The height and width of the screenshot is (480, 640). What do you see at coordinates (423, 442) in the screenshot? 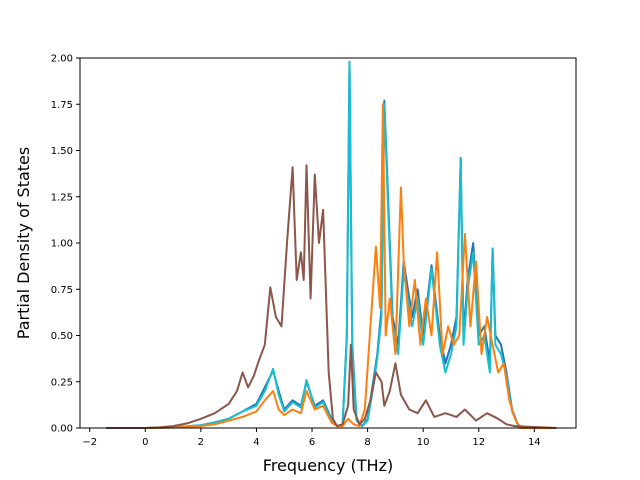
I see `x-tick-label: 10` at bounding box center [423, 442].